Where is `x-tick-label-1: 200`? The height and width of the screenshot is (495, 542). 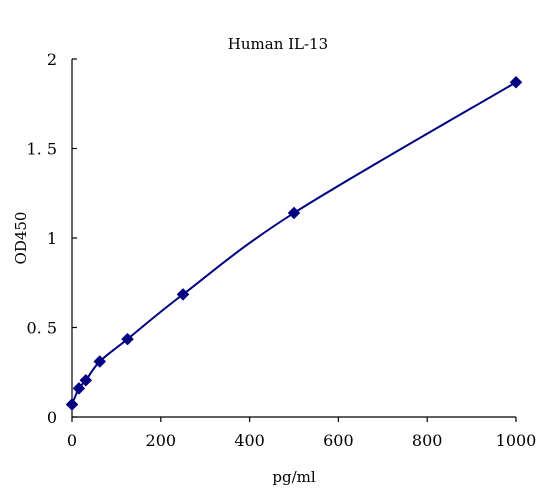
x-tick-label-1: 200 is located at coordinates (161, 440).